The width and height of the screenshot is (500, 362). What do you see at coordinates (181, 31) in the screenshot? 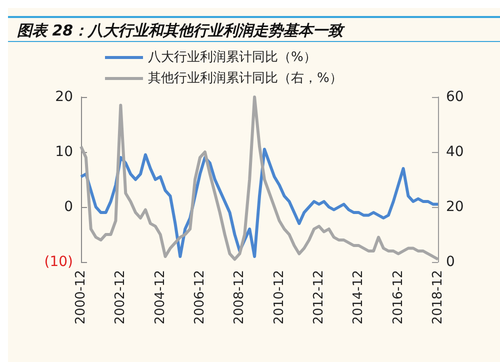
I see `chart-title: 图表 28：八大行业和其他行业利润走势基本一致` at bounding box center [181, 31].